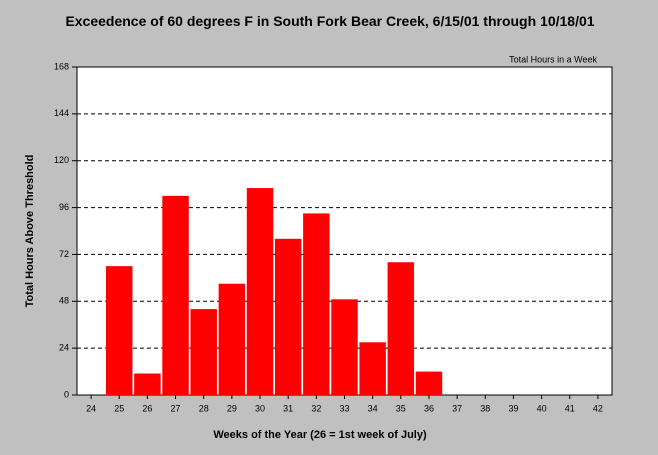 This screenshot has height=455, width=658. What do you see at coordinates (119, 408) in the screenshot?
I see `x-tick-label: 25` at bounding box center [119, 408].